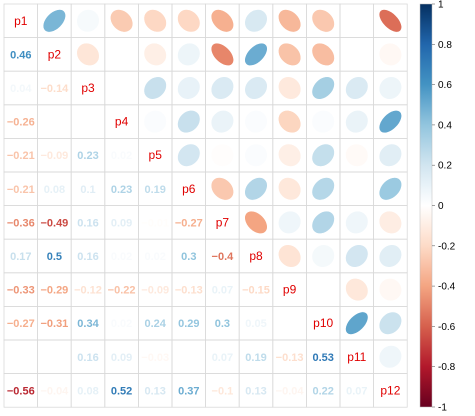 The width and height of the screenshot is (475, 416). Describe the element at coordinates (256, 256) in the screenshot. I see `diagonal-label-p8: p8` at that location.